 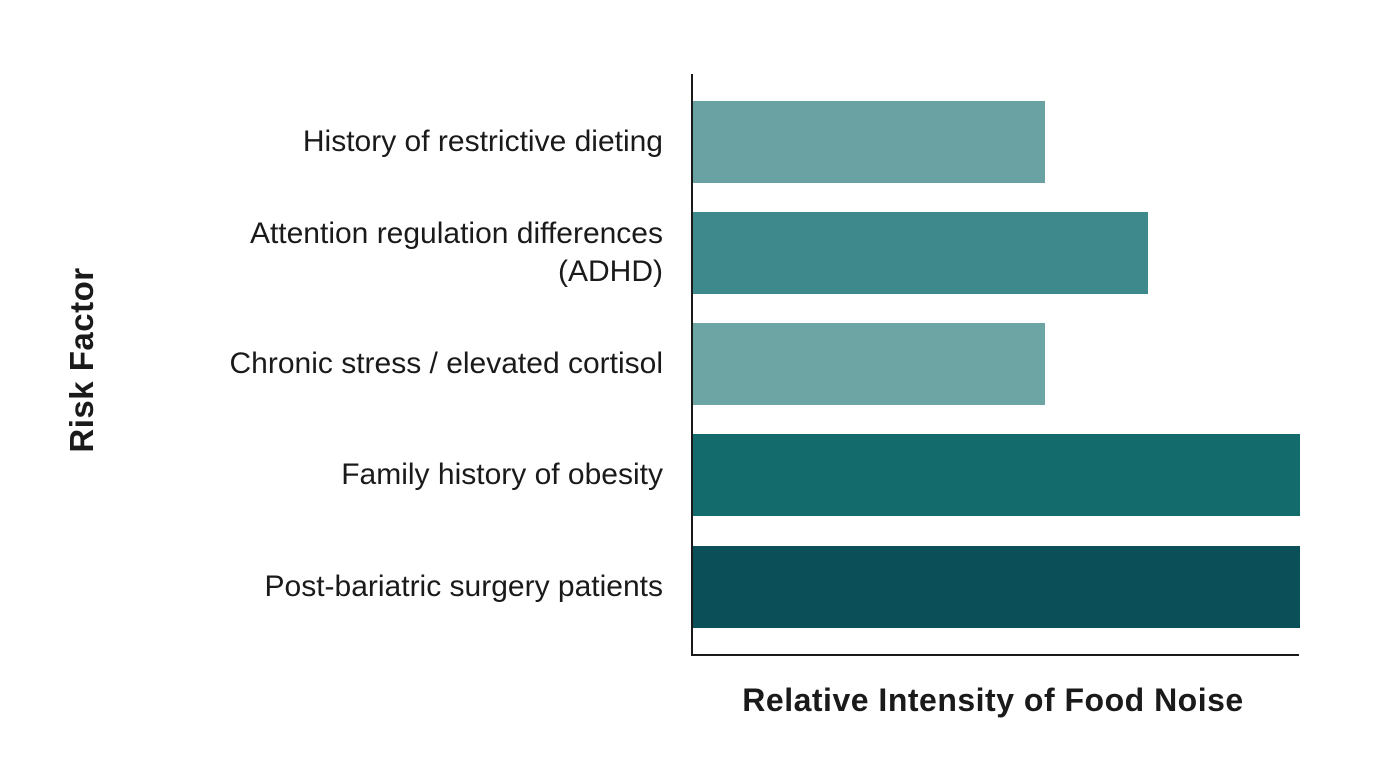 What do you see at coordinates (464, 586) in the screenshot?
I see `category-label: Post-bariatric surgery patients` at bounding box center [464, 586].